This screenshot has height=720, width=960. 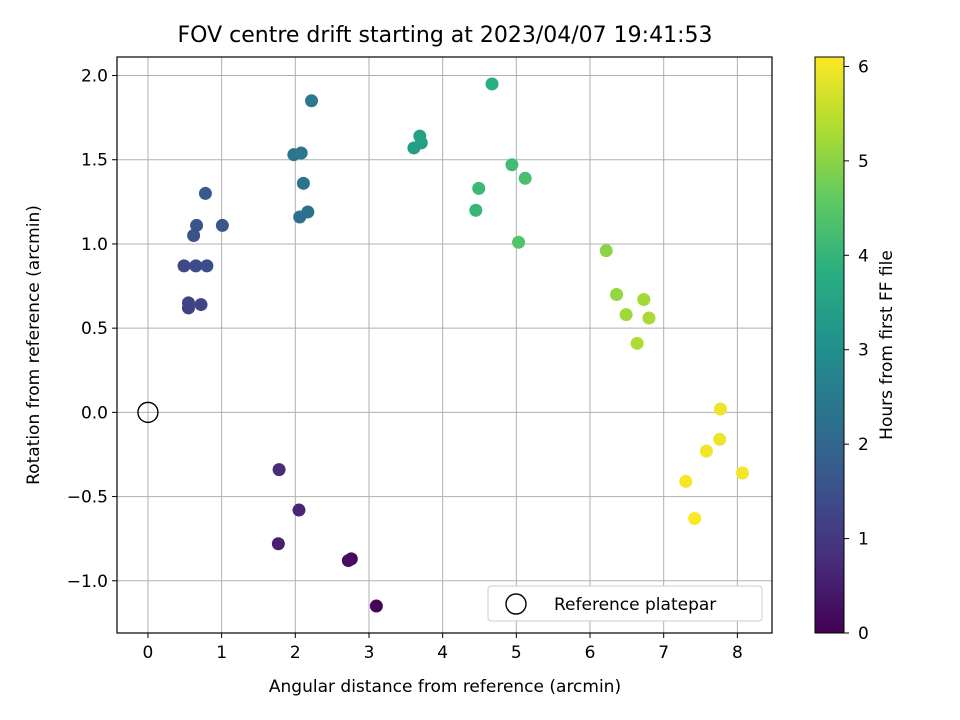 I want to click on colorbar-ticks: 0 1 2 3 4 5 6, so click(x=856, y=350).